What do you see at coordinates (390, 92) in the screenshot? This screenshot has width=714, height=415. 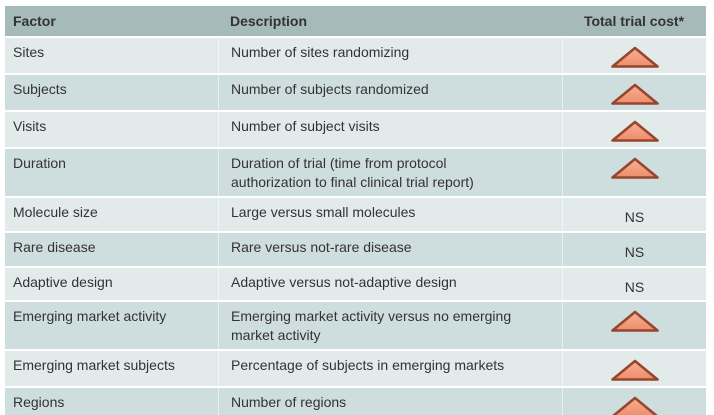 I see `description-cell: Number of subjects randomized` at bounding box center [390, 92].